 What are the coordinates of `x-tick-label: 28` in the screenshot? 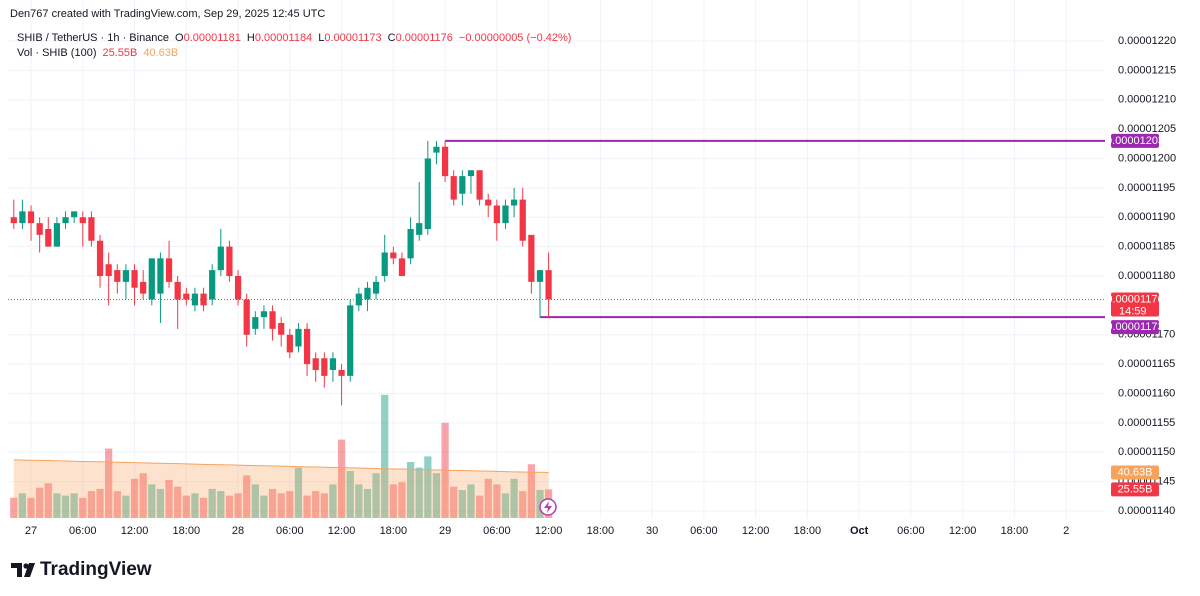 It's located at (238, 531).